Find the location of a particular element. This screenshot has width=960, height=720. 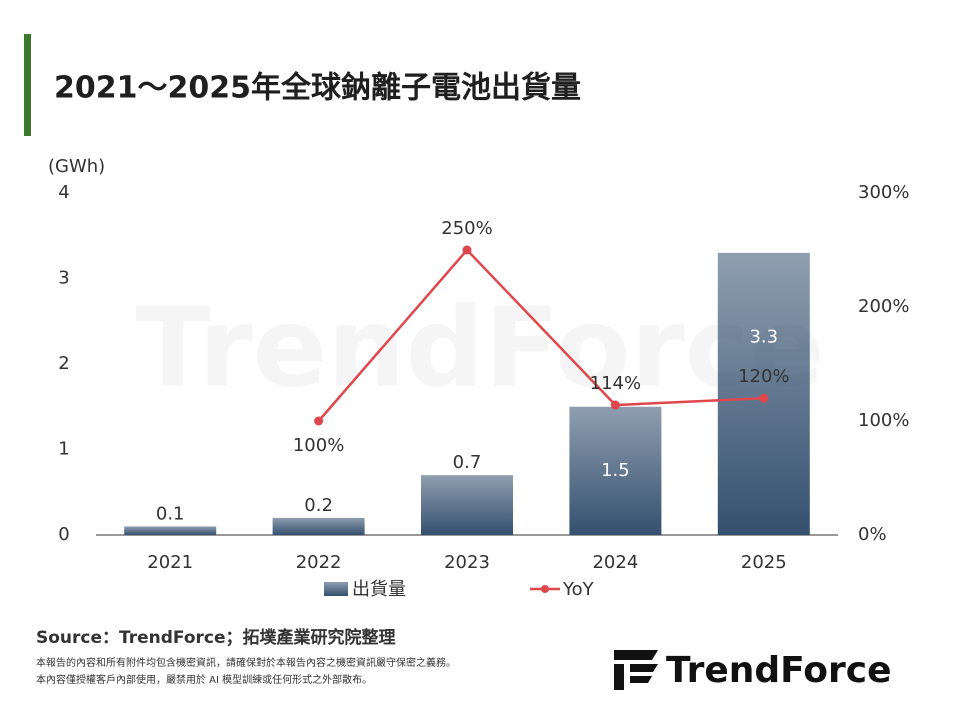

logo-mark is located at coordinates (636, 670).